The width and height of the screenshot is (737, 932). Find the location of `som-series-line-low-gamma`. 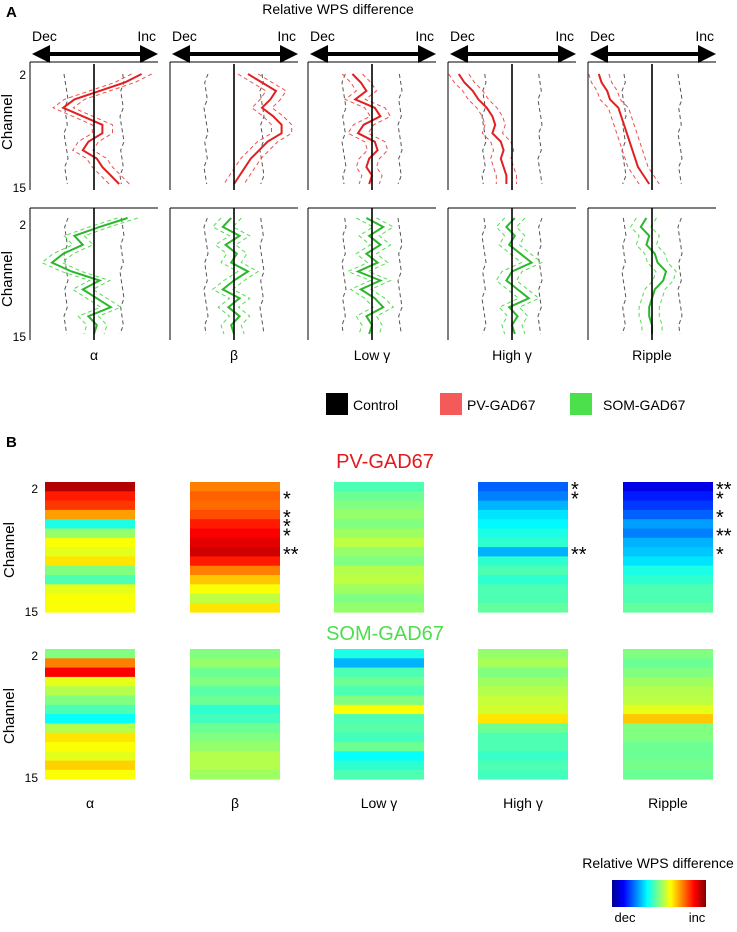

som-series-line-low-gamma is located at coordinates (370, 276).